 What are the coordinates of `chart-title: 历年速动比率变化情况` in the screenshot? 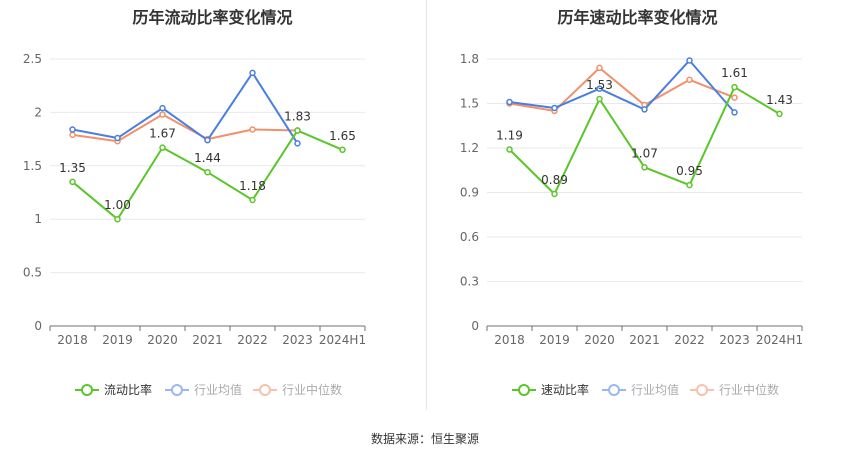 It's located at (637, 17).